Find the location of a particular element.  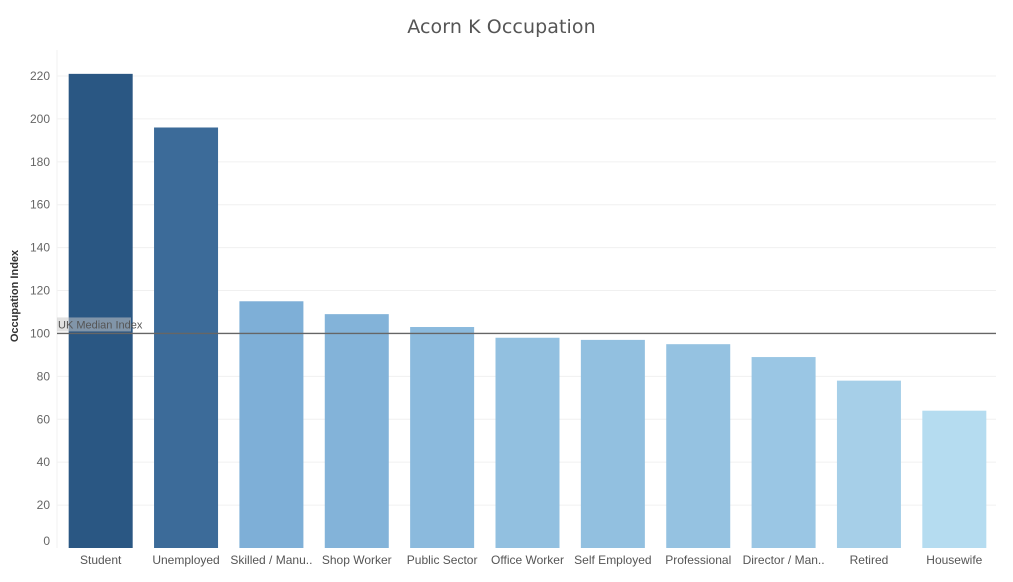

x-tick-label: Director / Man.. is located at coordinates (784, 560).